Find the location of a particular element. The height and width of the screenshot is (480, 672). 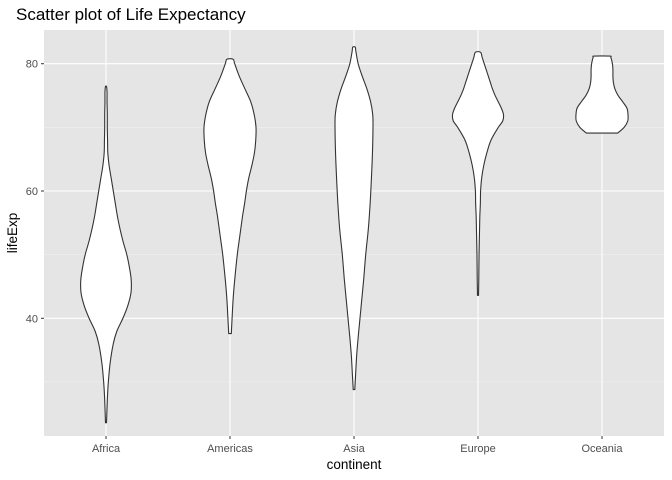

x-tick-label: Europe is located at coordinates (477, 449).